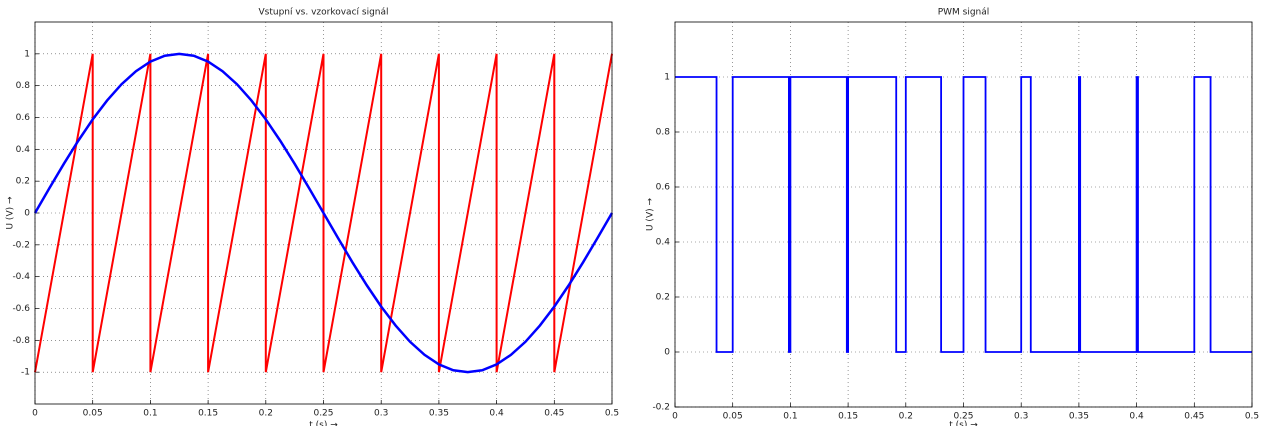 The width and height of the screenshot is (1272, 426). I want to click on chart-title: Vstupní vs. vzorkovací signál, so click(323, 13).